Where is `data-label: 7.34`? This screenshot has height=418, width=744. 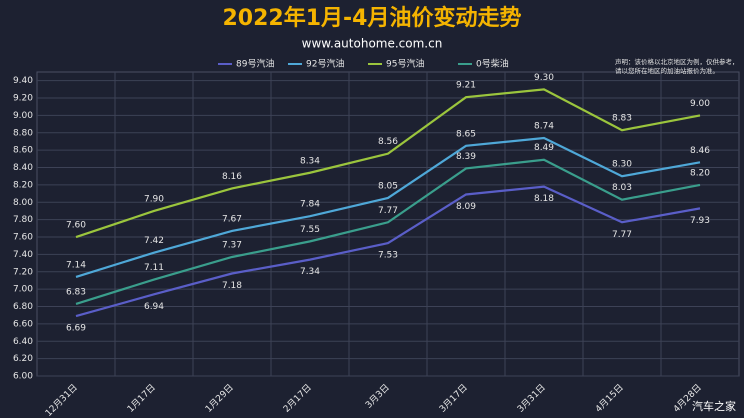 data-label: 7.34 is located at coordinates (310, 272).